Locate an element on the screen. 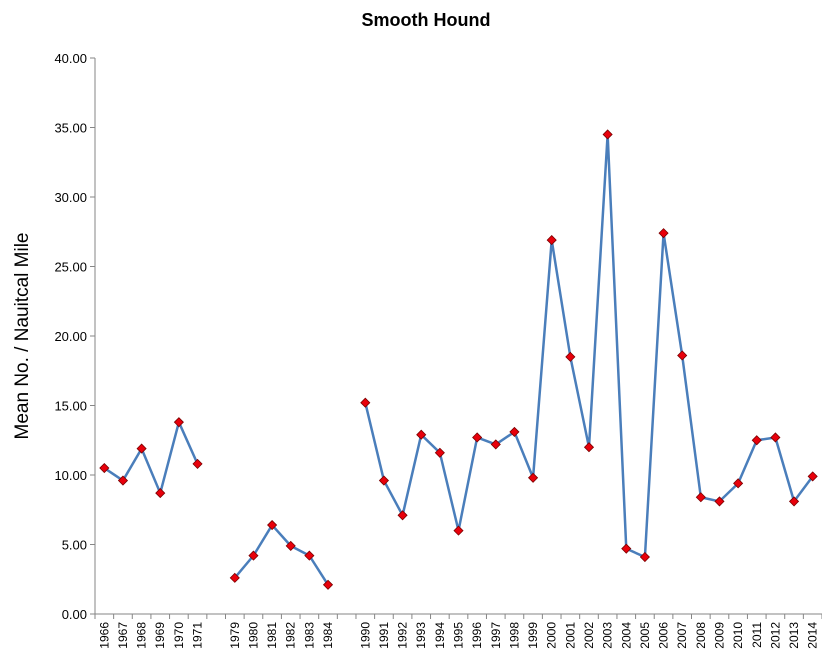 This screenshot has width=822, height=667. x-tick-label: 2007 is located at coordinates (682, 635).